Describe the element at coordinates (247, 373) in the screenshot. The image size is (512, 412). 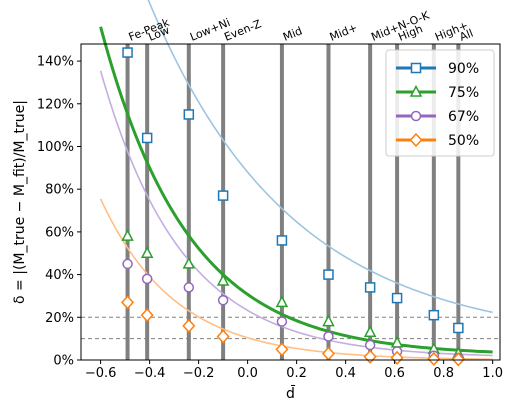
I see `x-tick-label-3: 0.0` at that location.